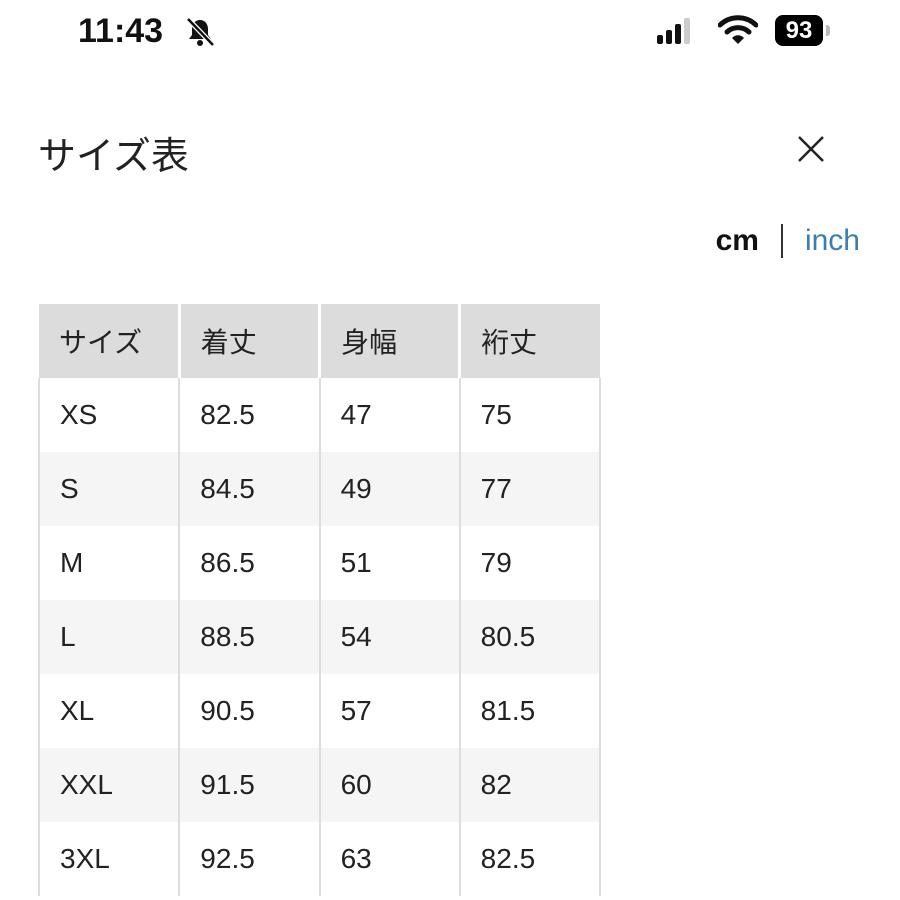 This screenshot has width=900, height=900. Describe the element at coordinates (249, 563) in the screenshot. I see `cell-length: 86.5` at that location.